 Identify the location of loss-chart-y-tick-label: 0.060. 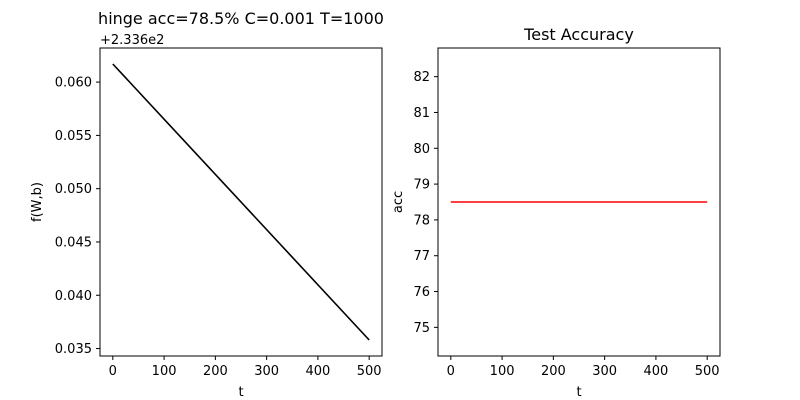
(73, 83).